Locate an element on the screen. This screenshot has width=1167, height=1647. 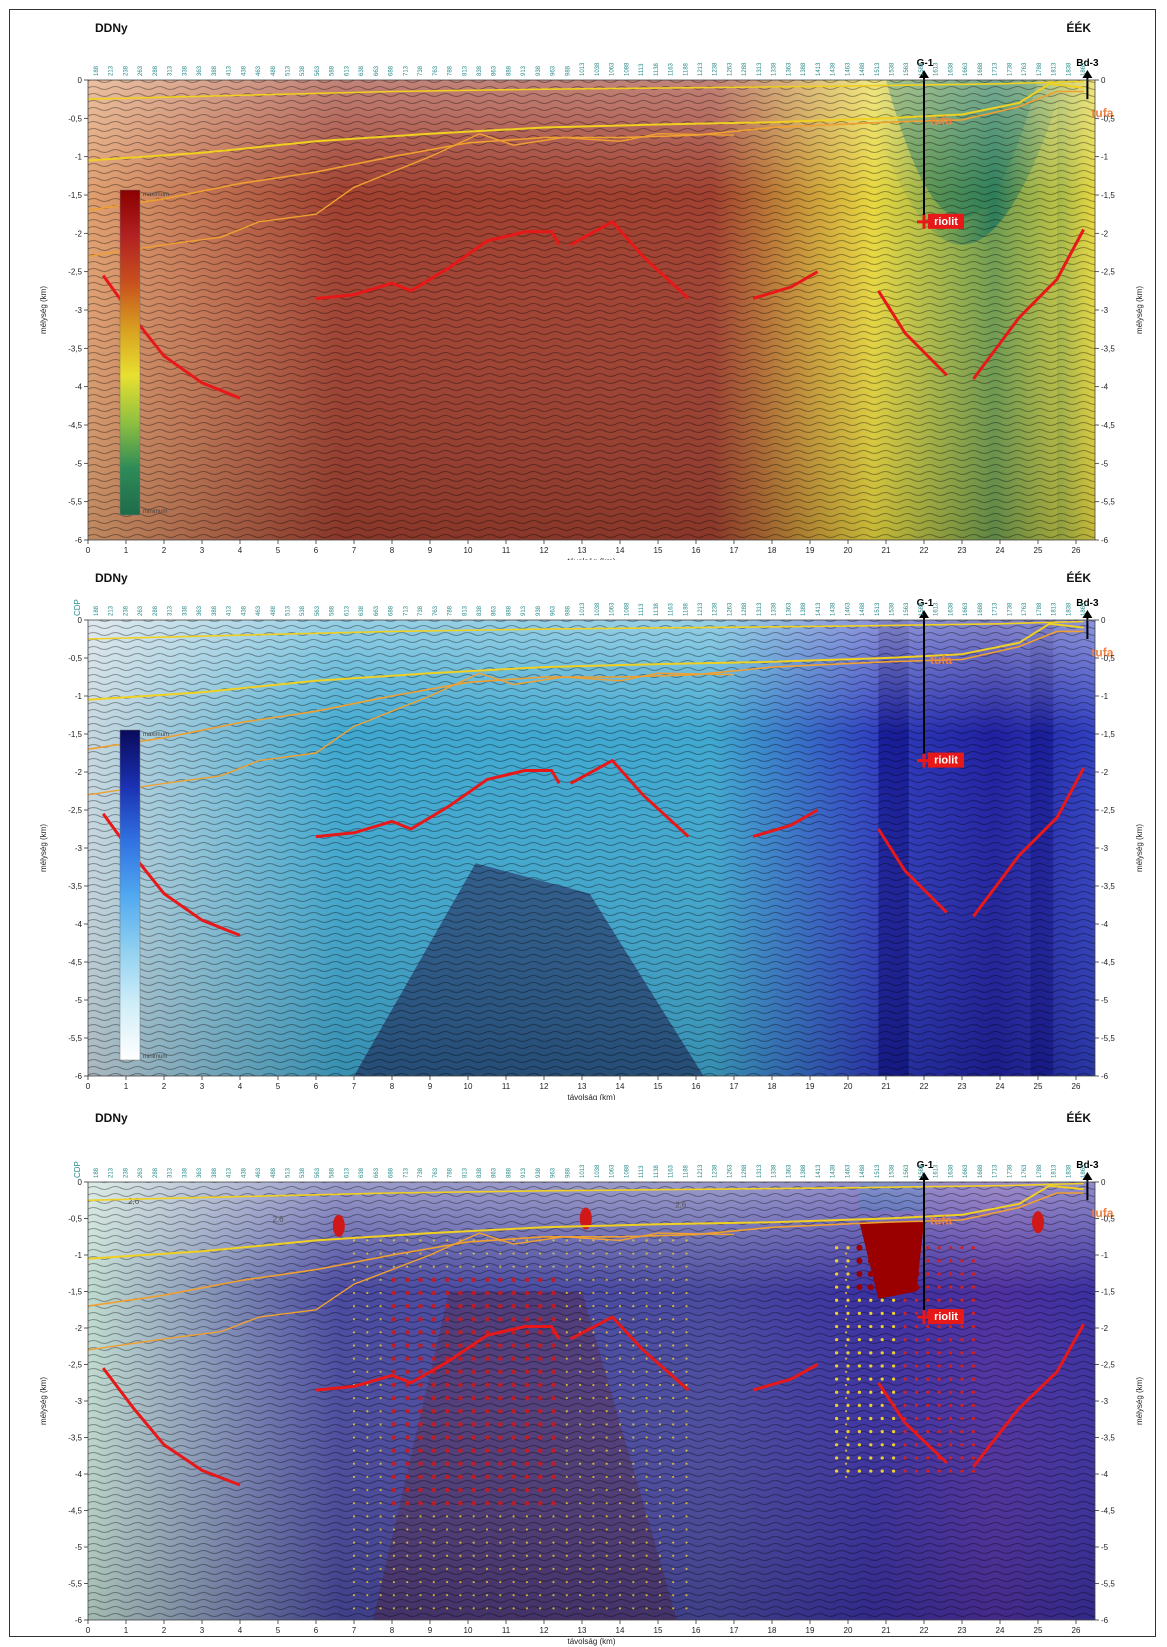
x-tick-label: 20 is located at coordinates (848, 1630).